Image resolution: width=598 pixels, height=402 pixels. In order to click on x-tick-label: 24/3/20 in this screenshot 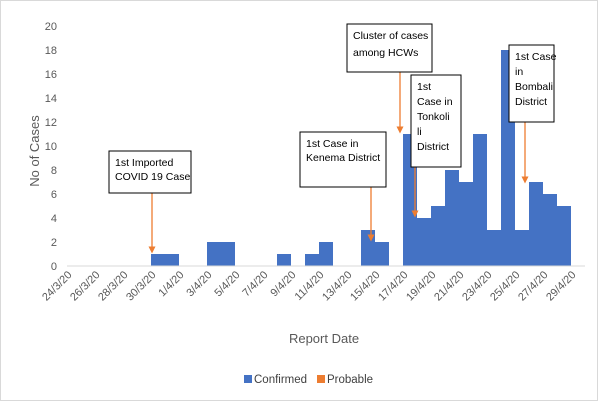, I will do `click(57, 286)`.